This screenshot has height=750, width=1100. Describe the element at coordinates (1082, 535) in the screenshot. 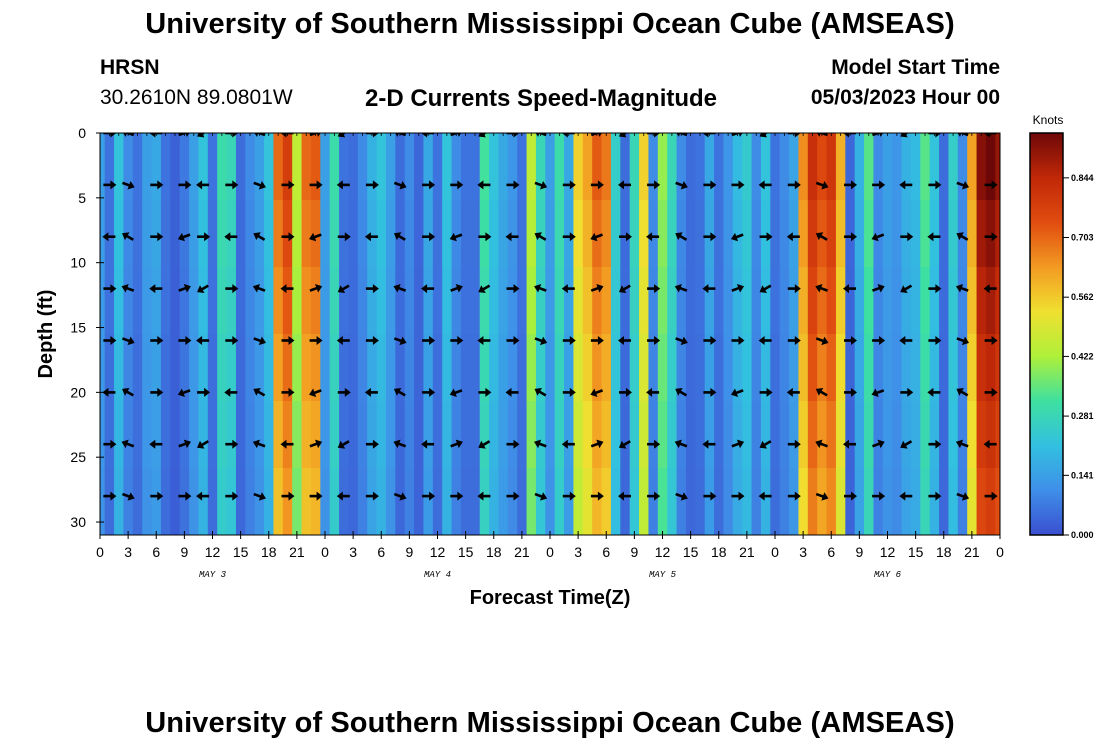

I see `colorbar-tick-label: 0.000` at that location.